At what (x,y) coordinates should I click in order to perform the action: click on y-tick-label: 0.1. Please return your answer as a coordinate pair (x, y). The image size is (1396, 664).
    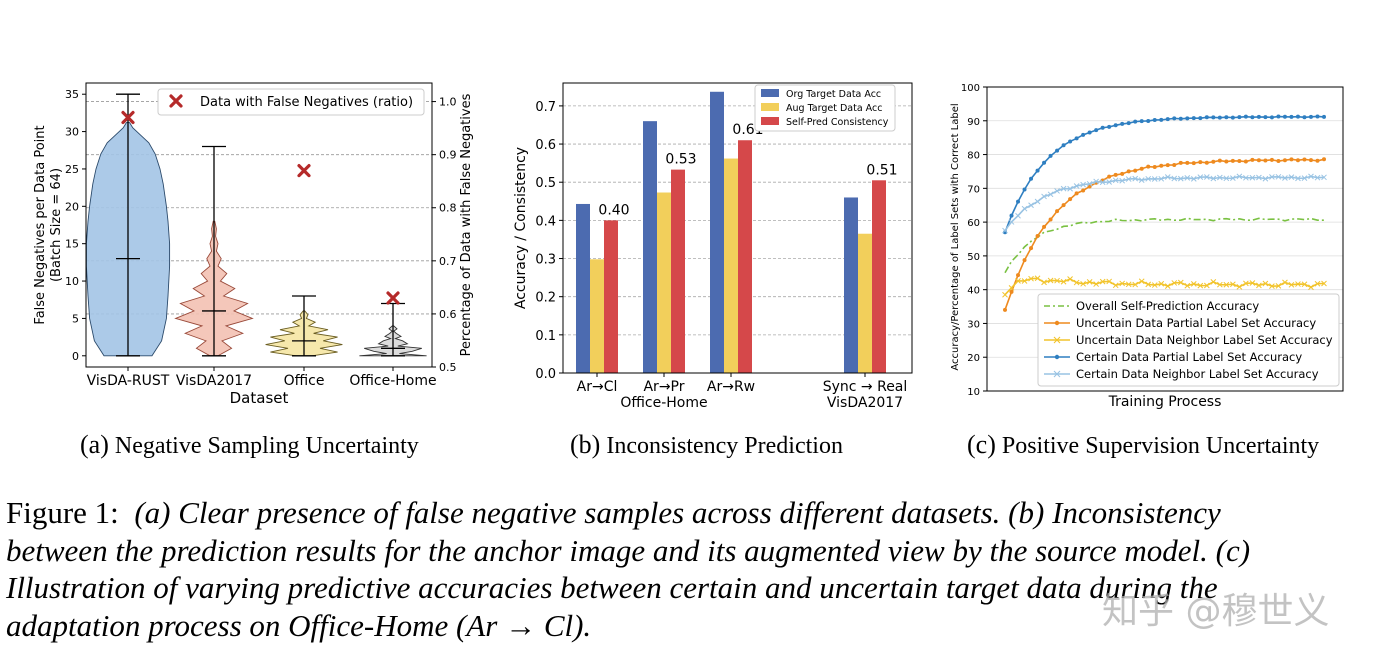
    Looking at the image, I should click on (545, 336).